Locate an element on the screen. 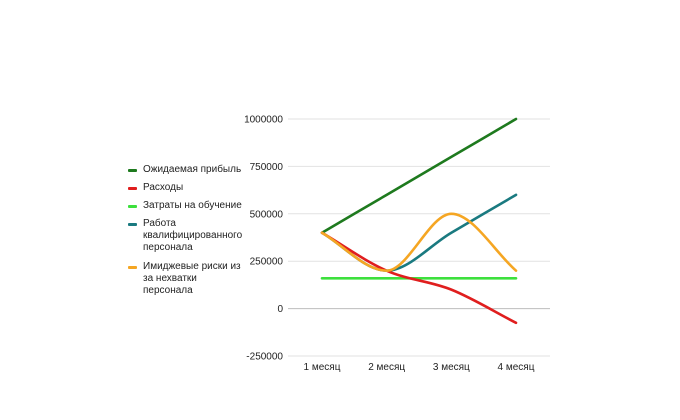  legend-label: Имиджевые риски из за нехватки персонала is located at coordinates (192, 278).